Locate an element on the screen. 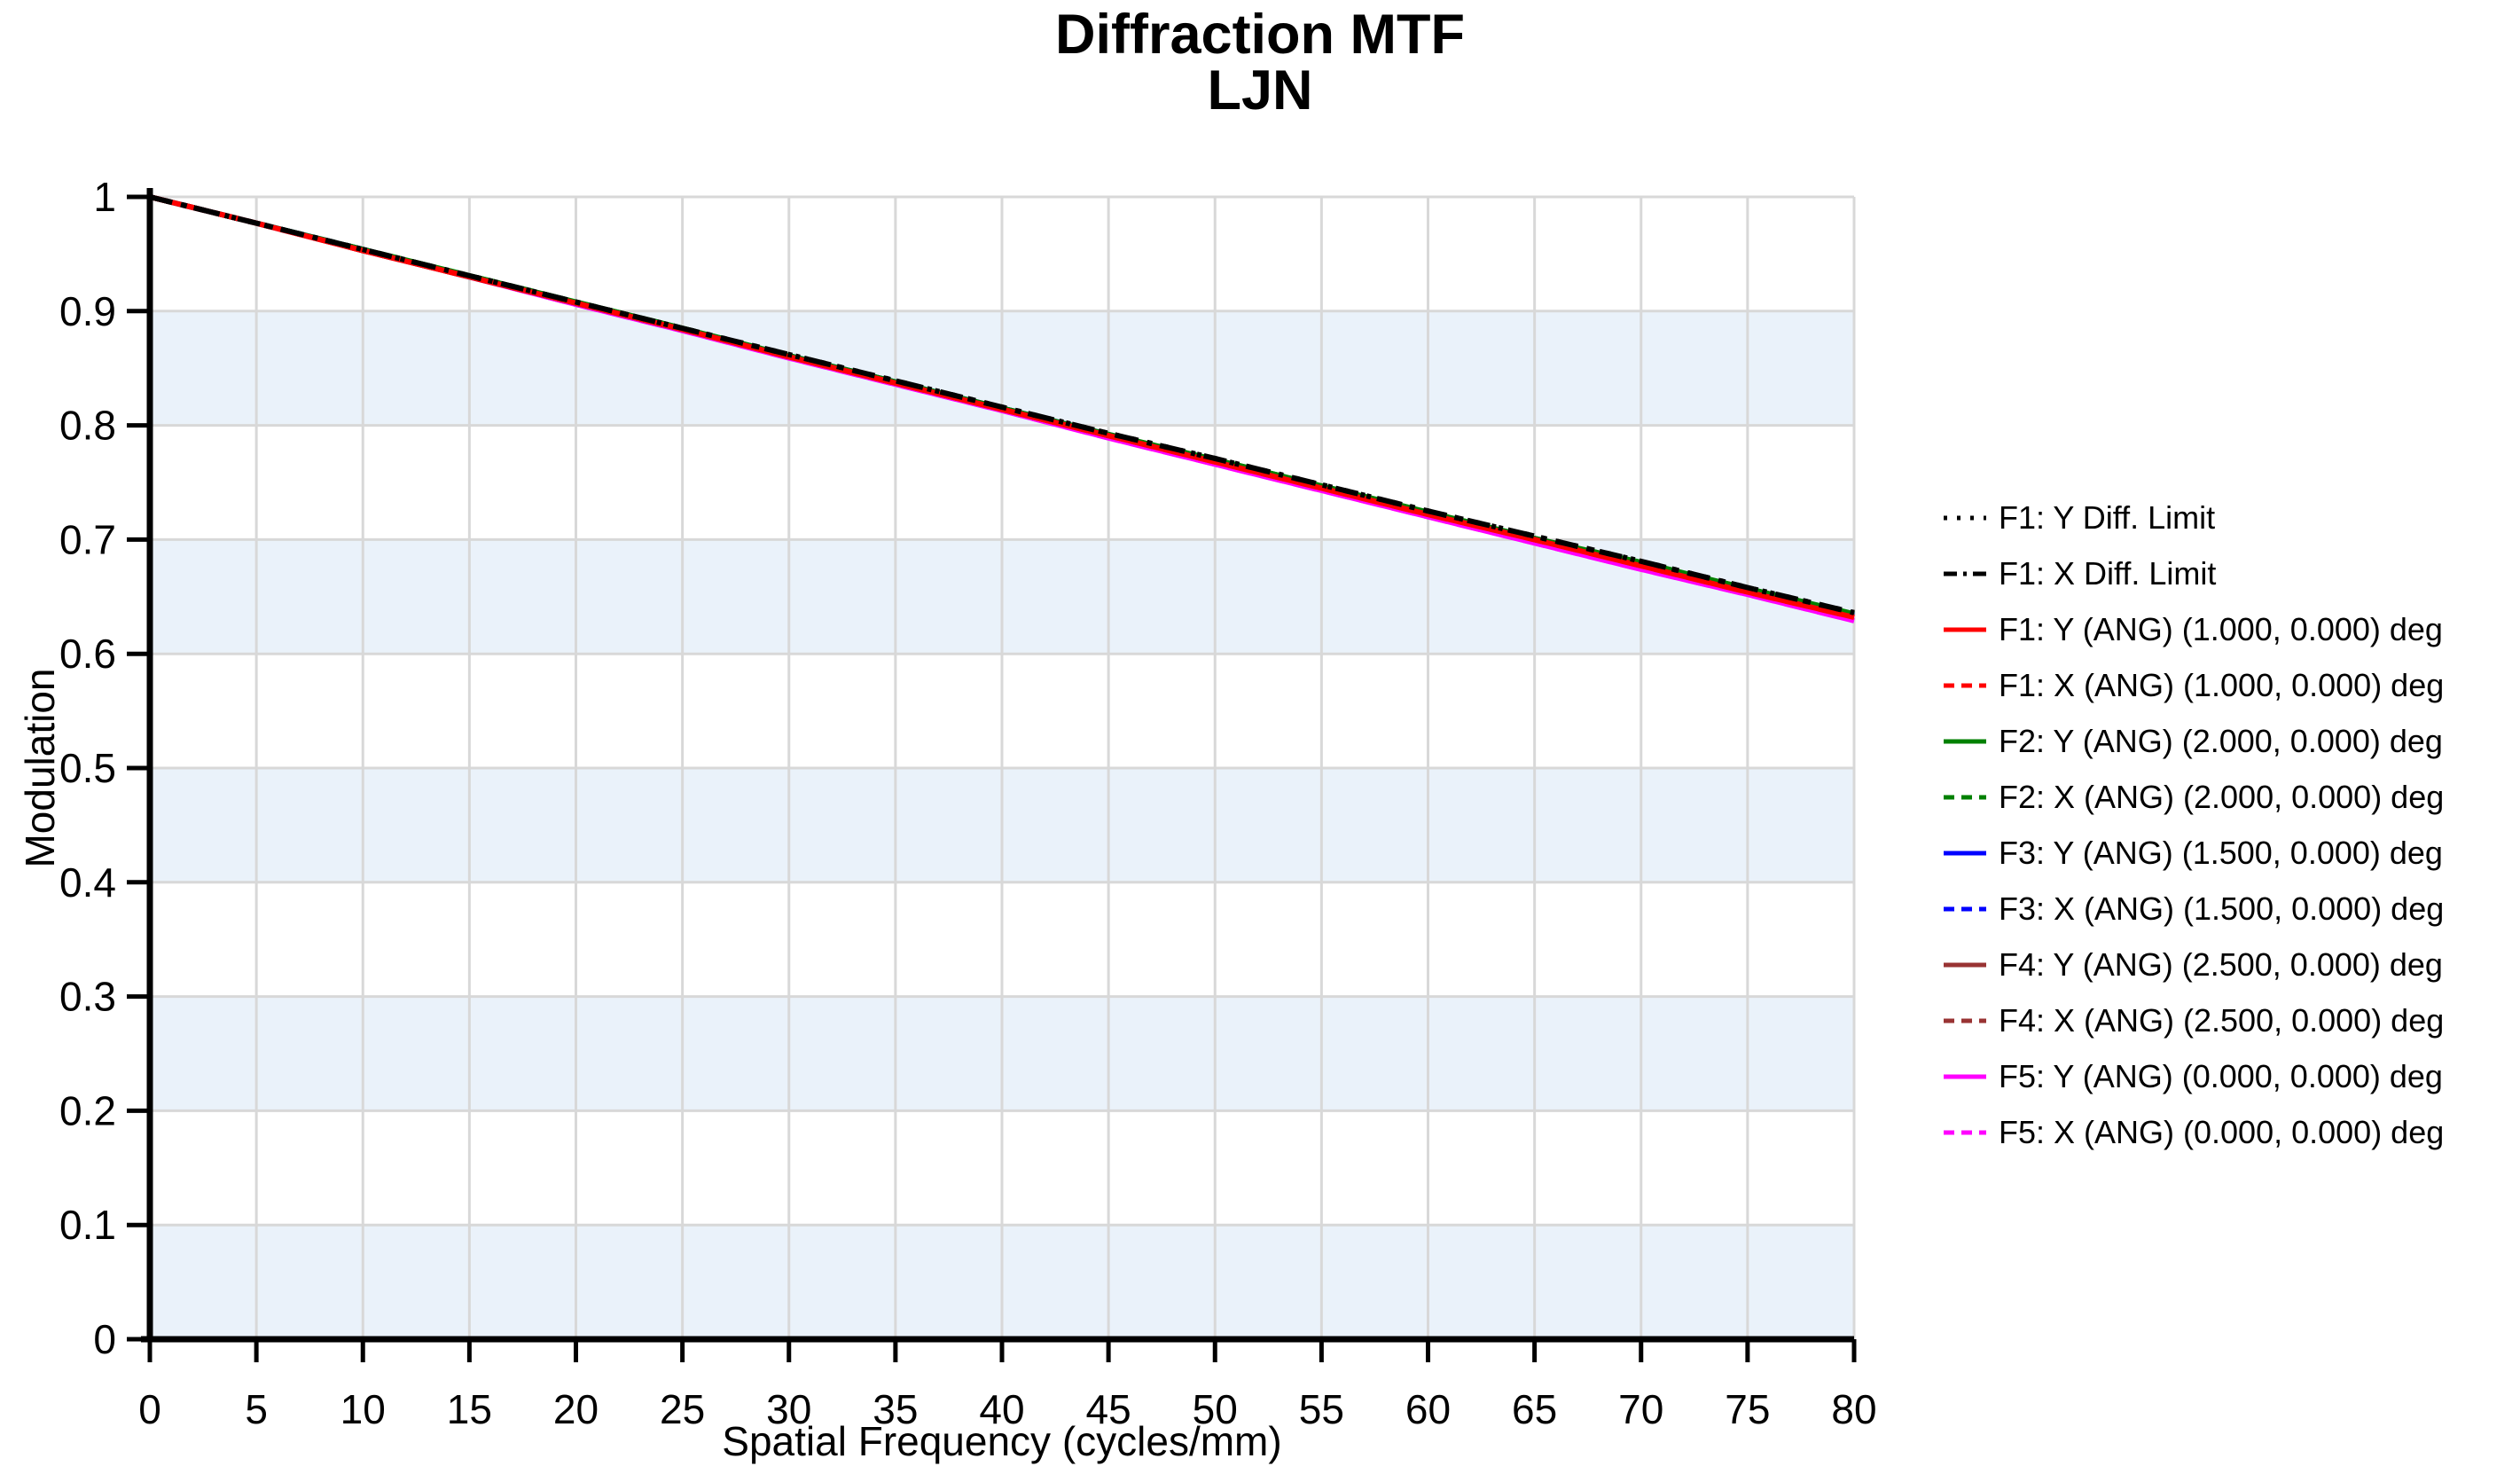 This screenshot has height=1482, width=2520. x-tick-label: 75 is located at coordinates (1748, 1409).